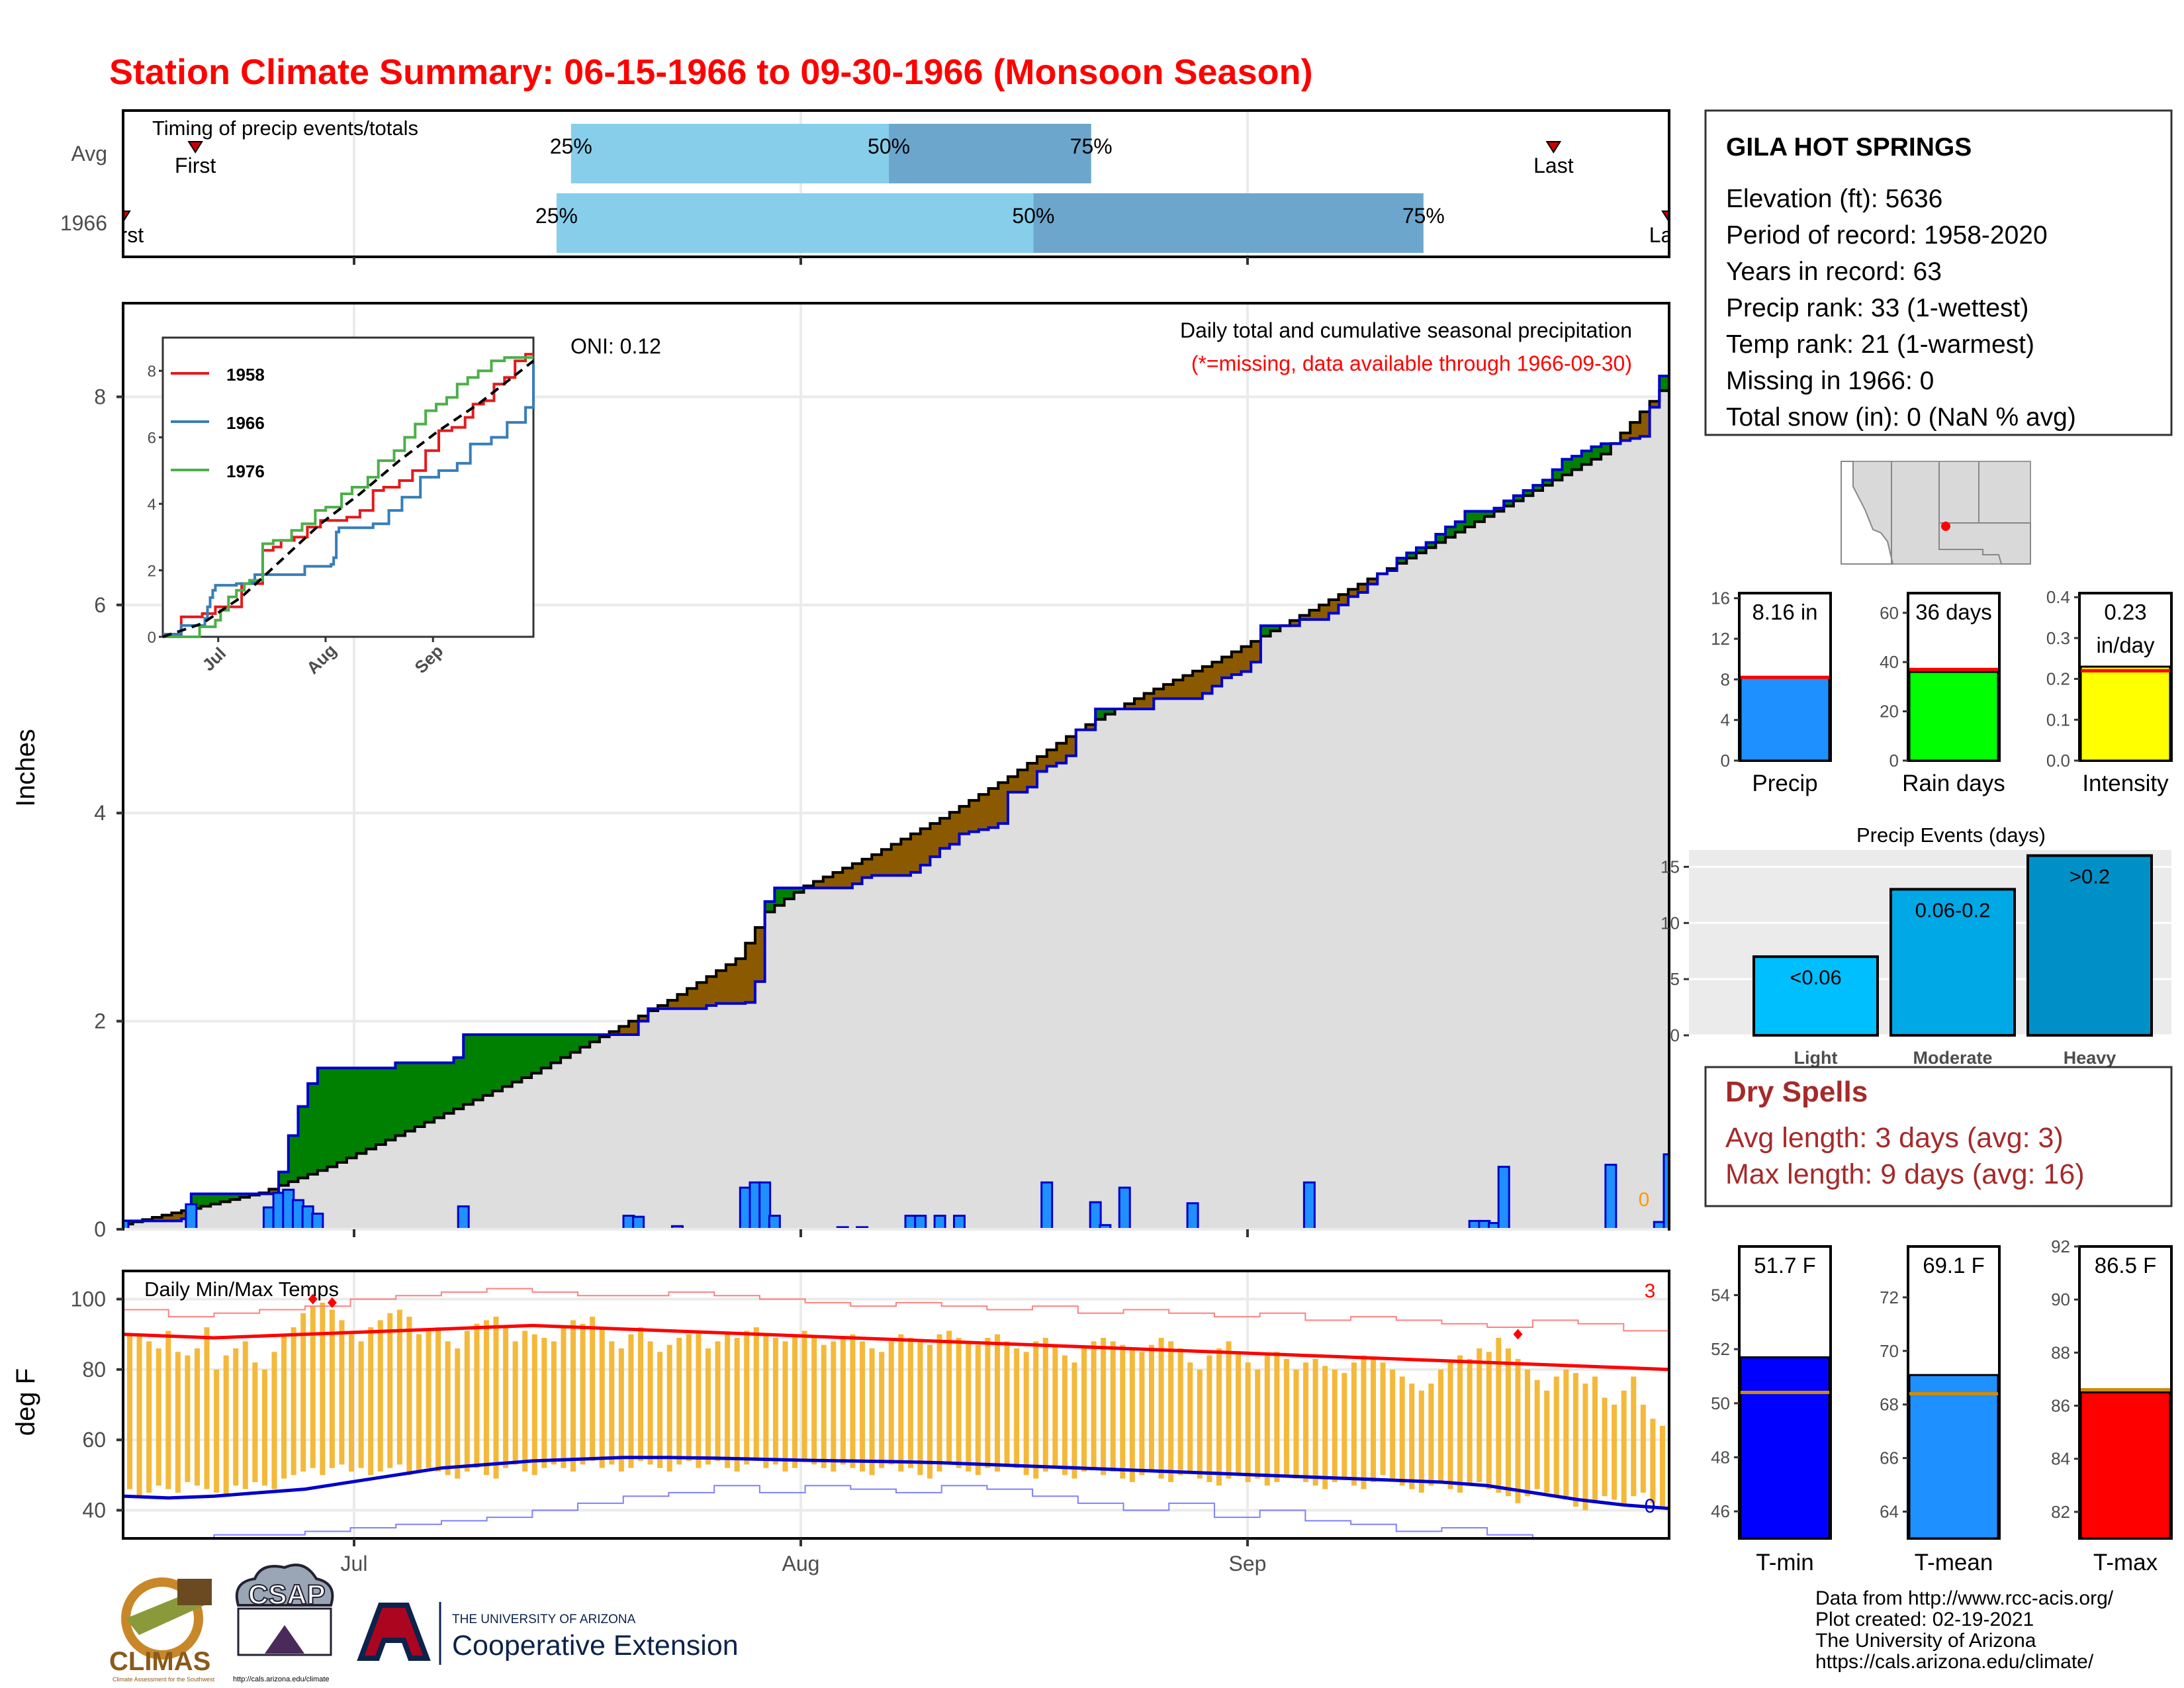 The width and height of the screenshot is (2184, 1688). Describe the element at coordinates (283, 1623) in the screenshot. I see `csap-logo: CSAP http://cals.arizona.edu/climate` at that location.